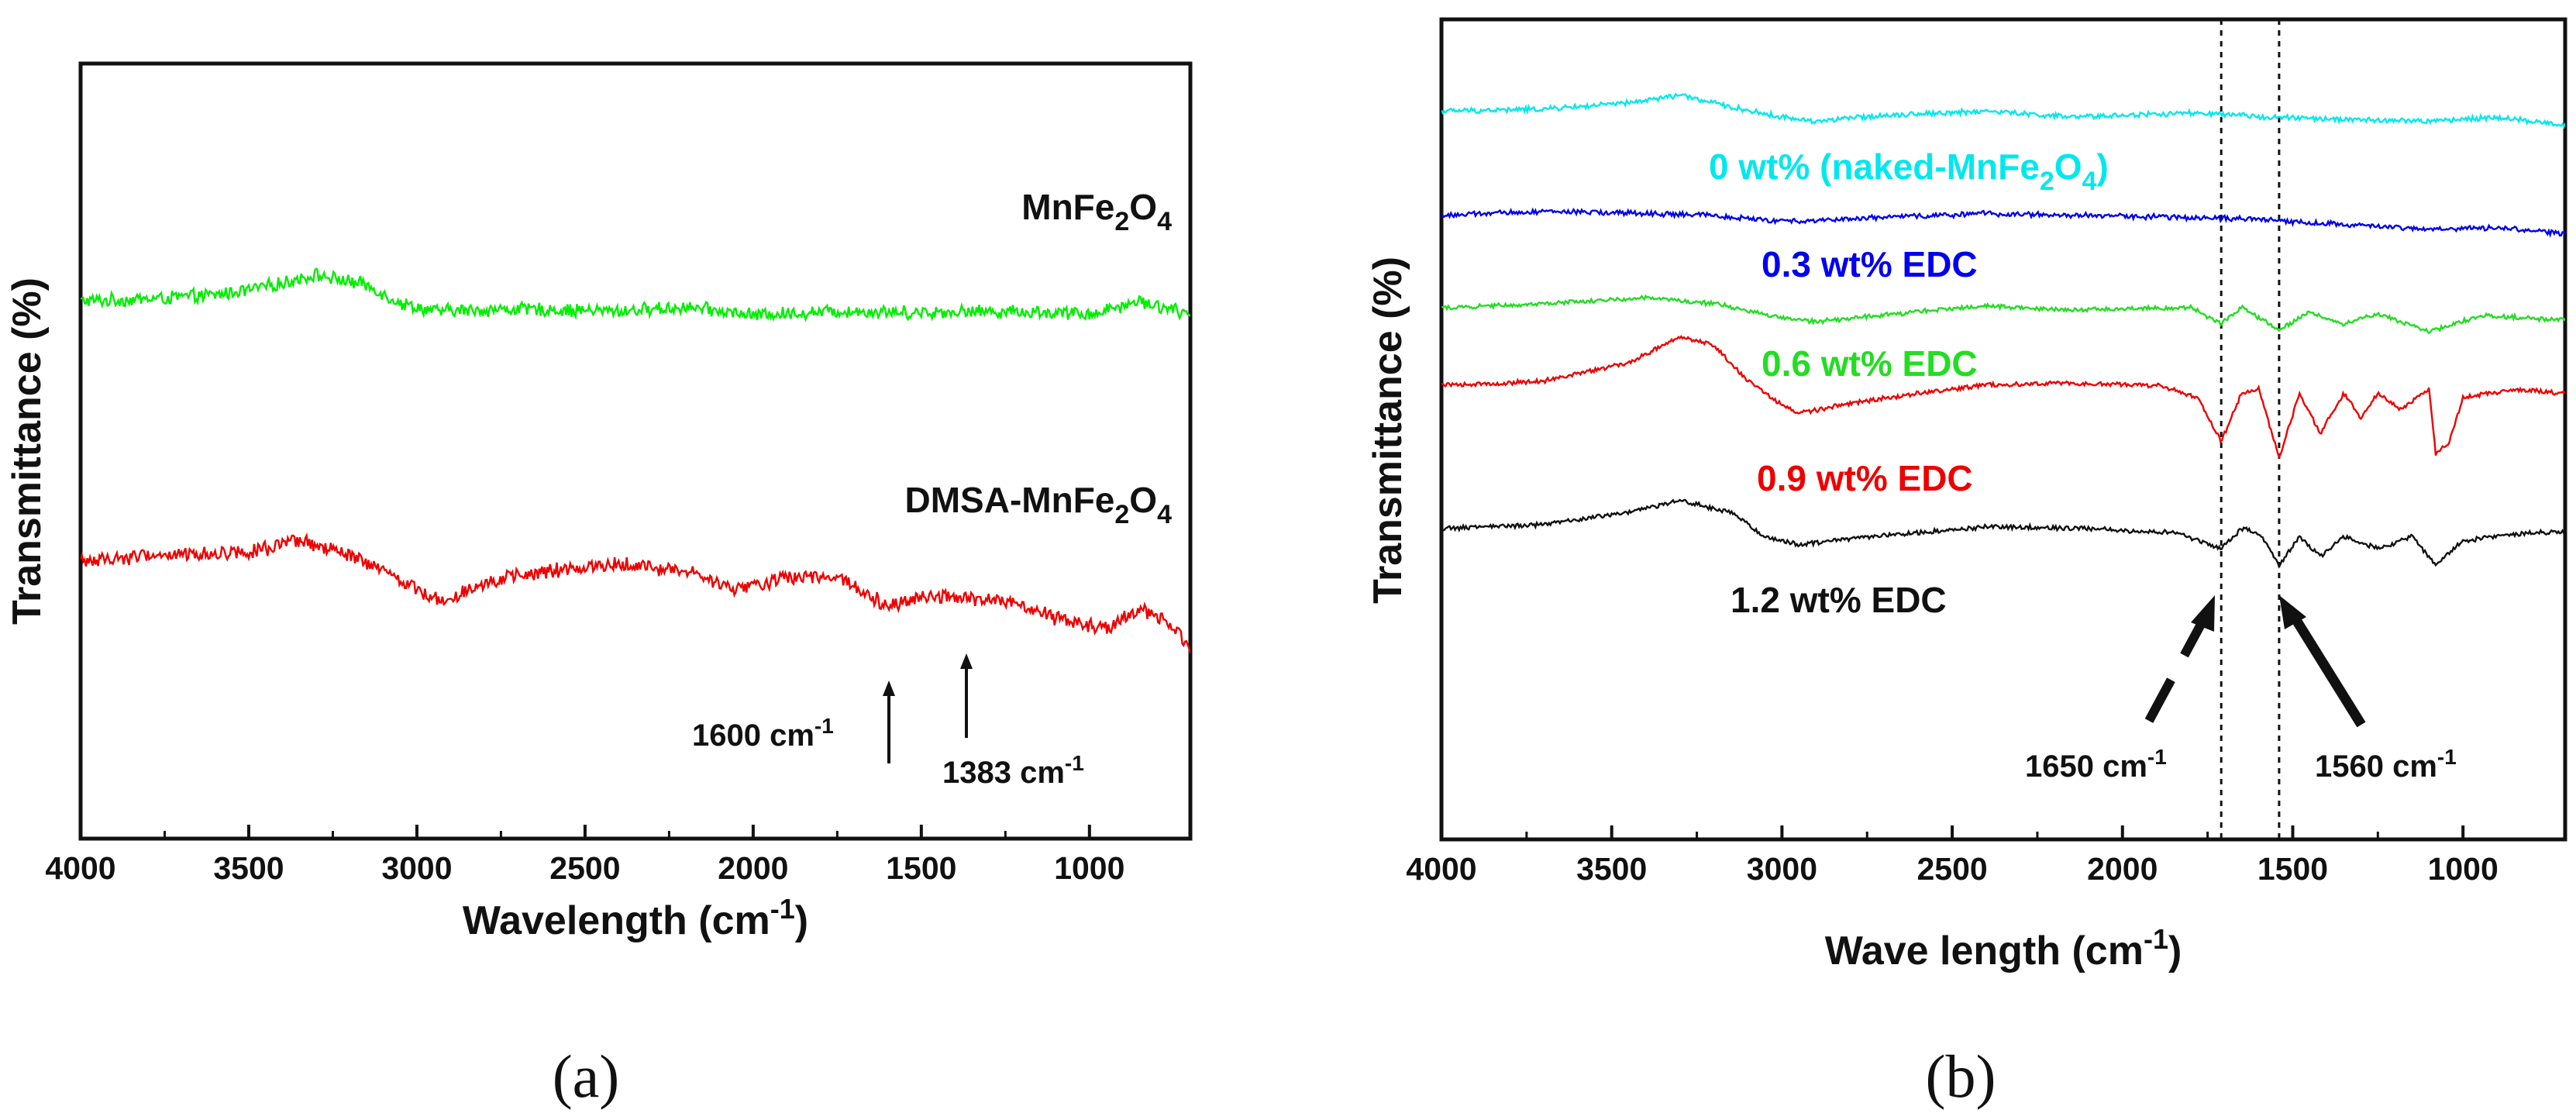 This screenshot has width=2576, height=1113. Describe the element at coordinates (27, 451) in the screenshot. I see `y-axis-label-a: Transmittance (%)` at that location.